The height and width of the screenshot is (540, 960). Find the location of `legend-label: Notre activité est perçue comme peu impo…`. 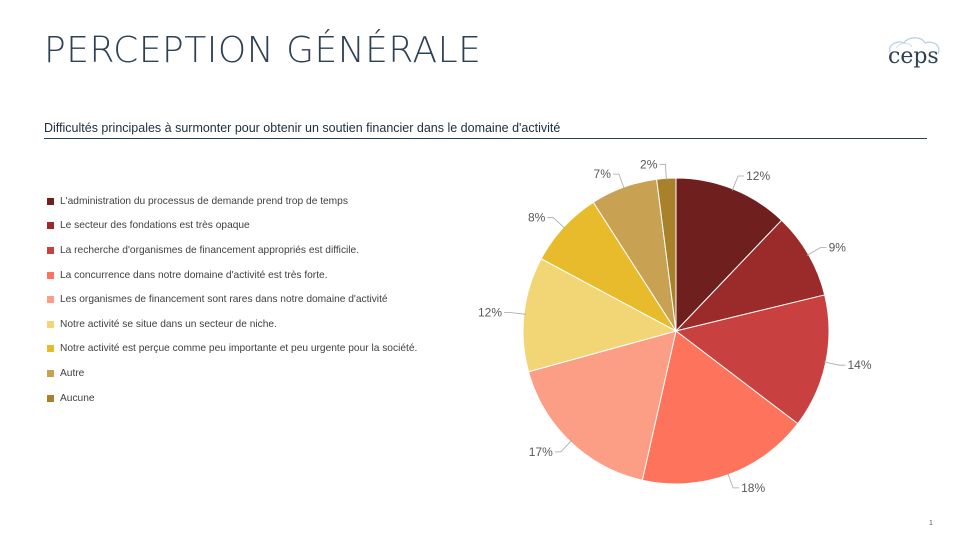

legend-label: Notre activité est perçue comme peu impo… is located at coordinates (239, 349).